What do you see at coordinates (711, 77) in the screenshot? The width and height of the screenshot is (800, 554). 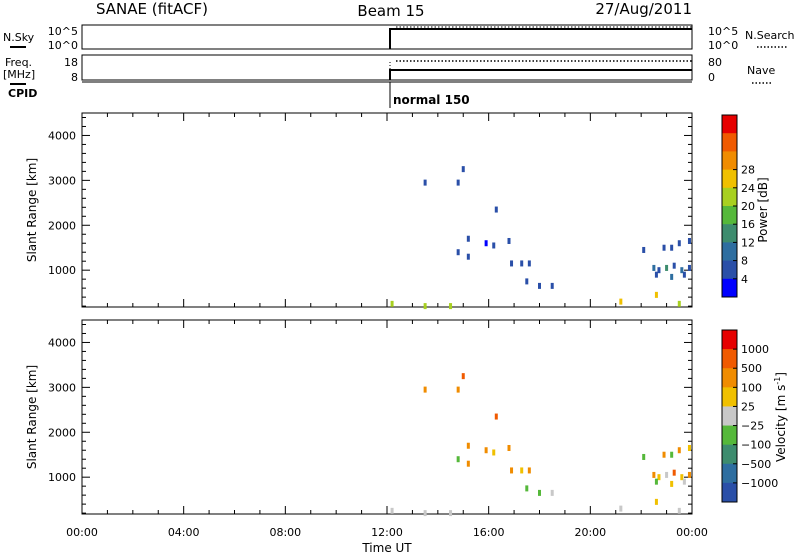 I see `nave-tick-bottom: 0` at bounding box center [711, 77].